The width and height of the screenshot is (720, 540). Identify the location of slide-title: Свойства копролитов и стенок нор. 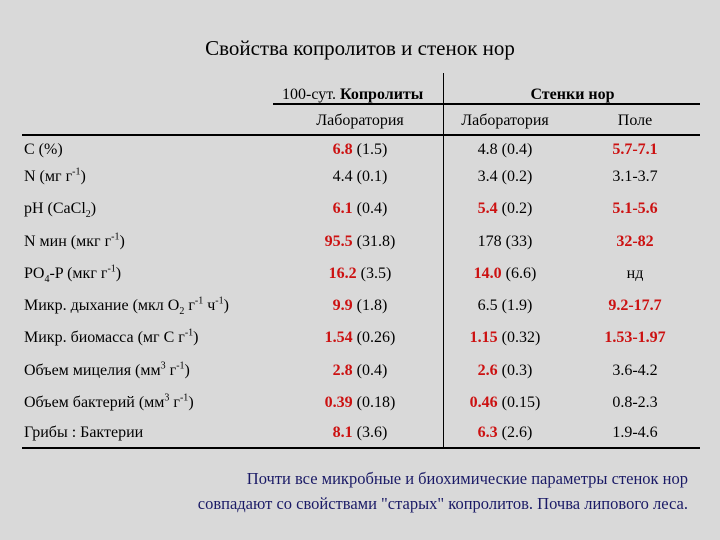
(360, 48).